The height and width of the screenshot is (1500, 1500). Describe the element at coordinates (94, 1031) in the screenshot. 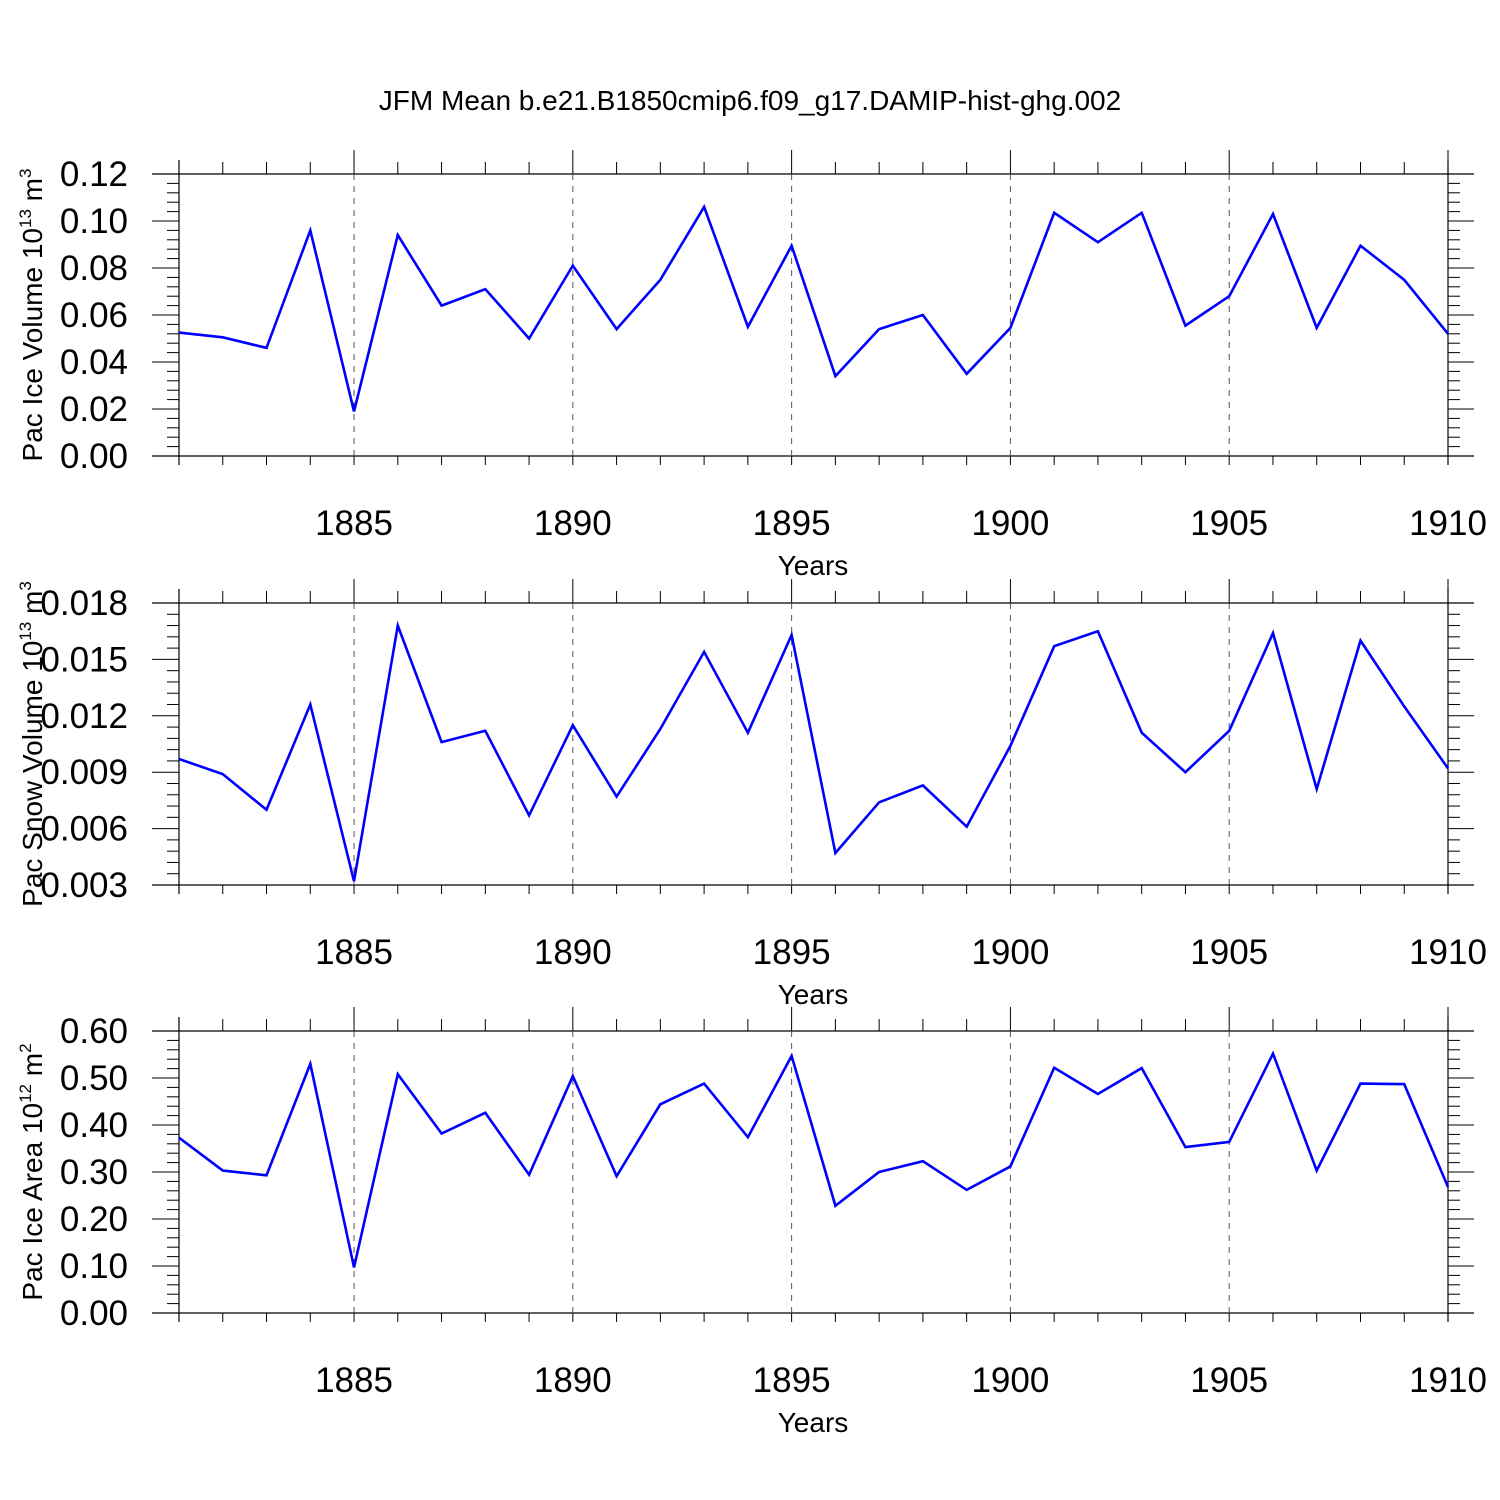

I see `y-tick-label: 0.60` at that location.